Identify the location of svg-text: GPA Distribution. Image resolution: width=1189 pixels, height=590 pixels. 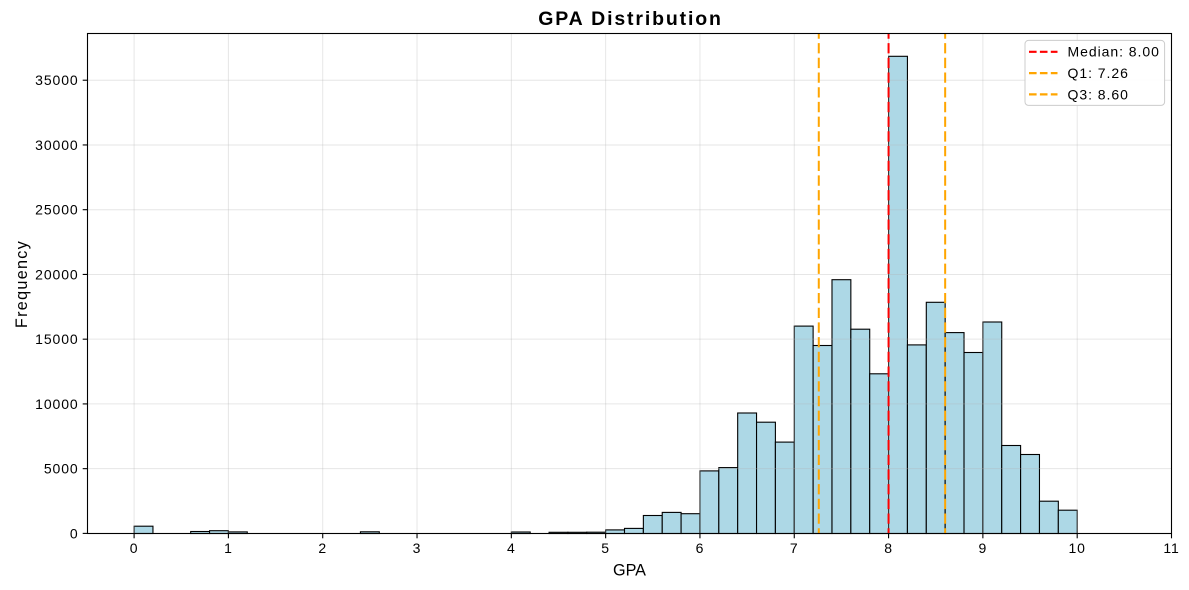
(630, 19).